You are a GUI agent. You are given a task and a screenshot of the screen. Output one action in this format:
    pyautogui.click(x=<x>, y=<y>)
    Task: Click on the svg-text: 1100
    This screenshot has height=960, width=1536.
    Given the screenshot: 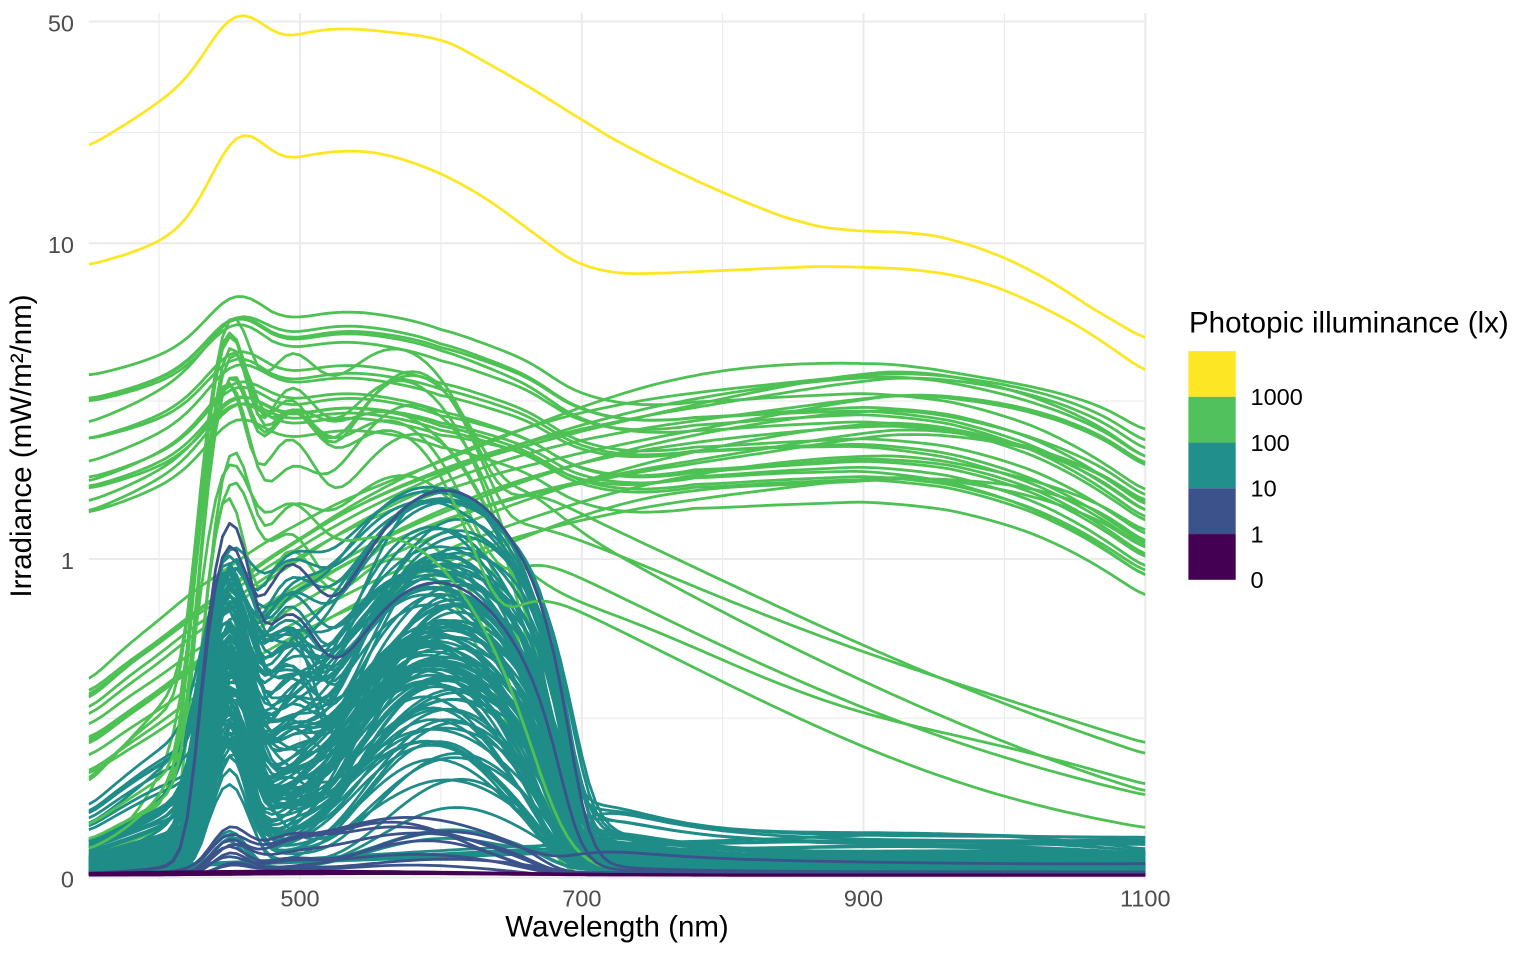 What is the action you would take?
    pyautogui.click(x=1145, y=899)
    